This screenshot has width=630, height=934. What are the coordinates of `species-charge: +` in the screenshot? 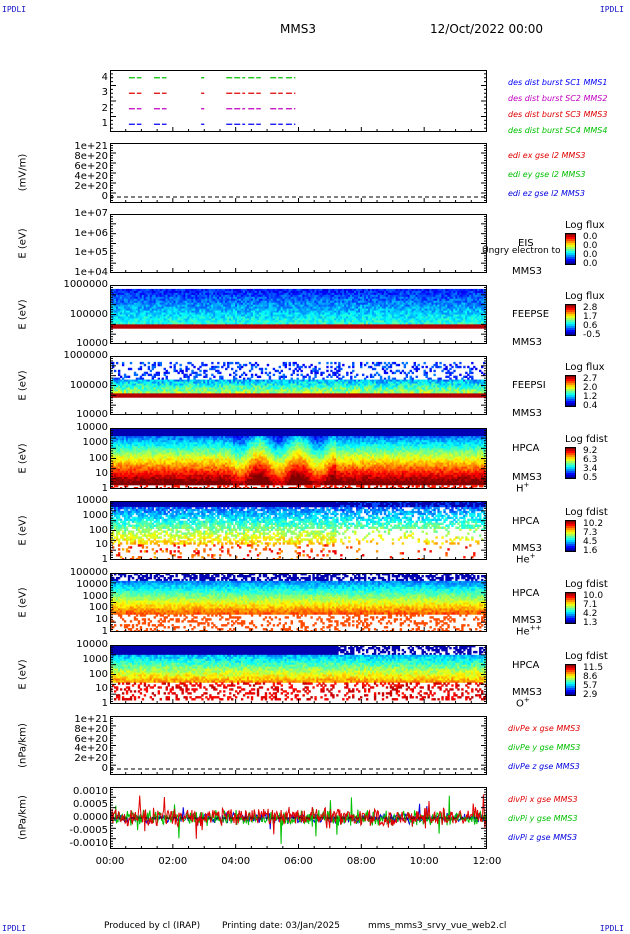 It's located at (527, 700).